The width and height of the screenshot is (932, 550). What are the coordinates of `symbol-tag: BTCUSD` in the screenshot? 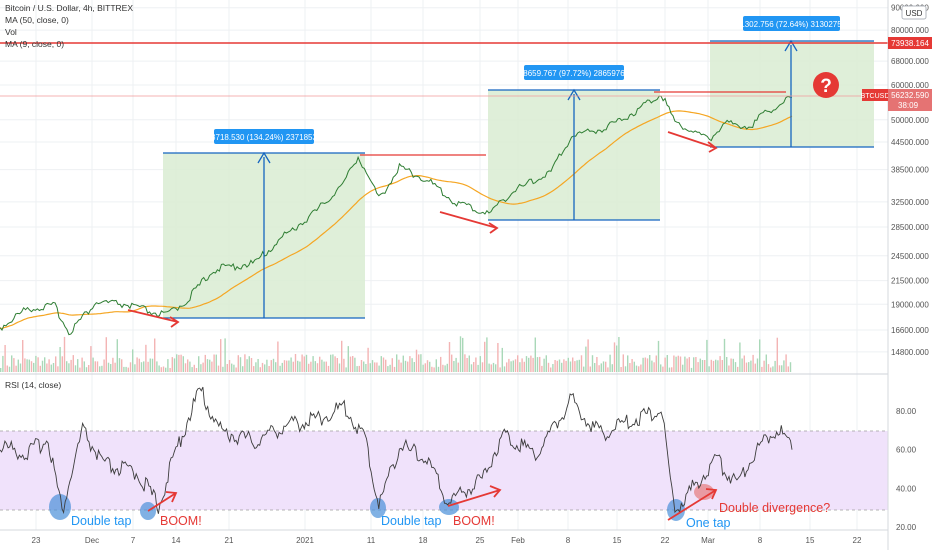 It's located at (875, 95).